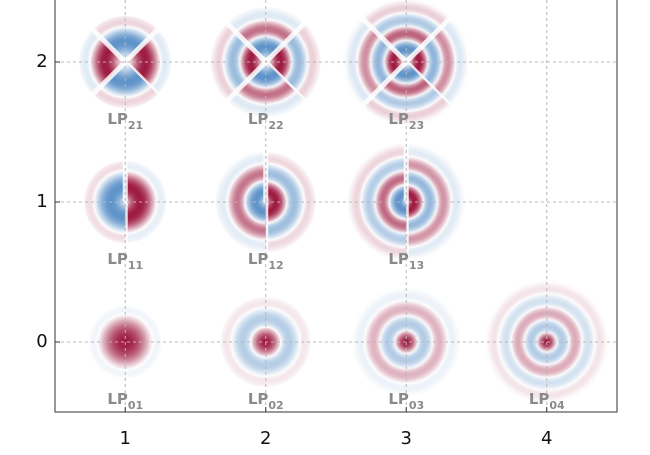 The image size is (650, 455). What do you see at coordinates (406, 438) in the screenshot?
I see `x-tick-label: 3` at bounding box center [406, 438].